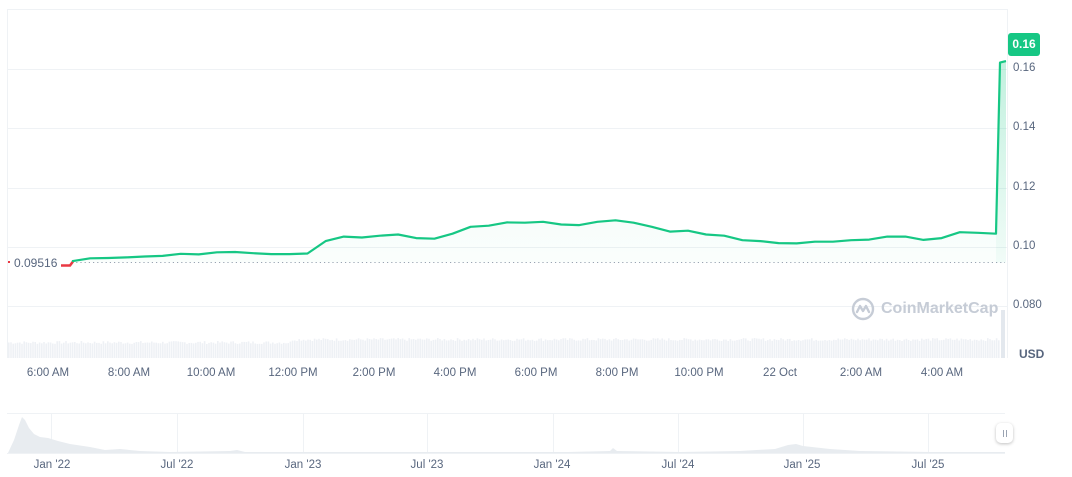  Describe the element at coordinates (48, 373) in the screenshot. I see `x-tick-label: 6:00 AM` at that location.